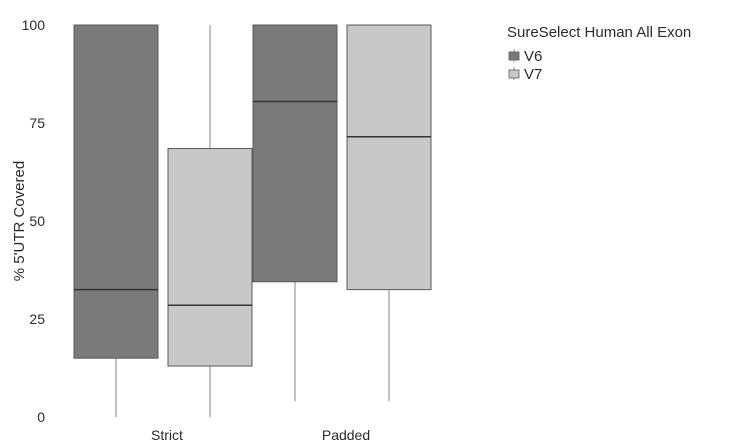  I want to click on legend-title: SureSelect Human All Exon, so click(599, 32).